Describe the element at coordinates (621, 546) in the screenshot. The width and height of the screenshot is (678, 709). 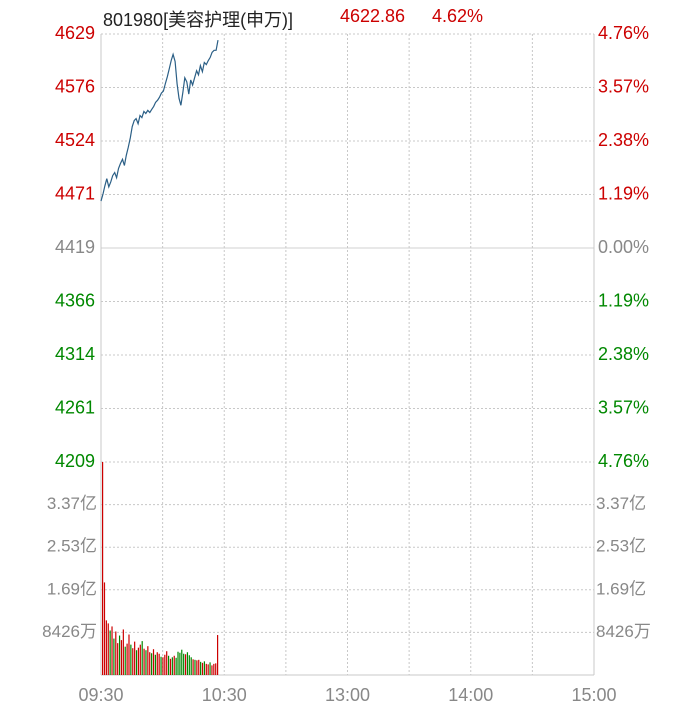
I see `volume-tick-label-right: 2.53亿` at that location.